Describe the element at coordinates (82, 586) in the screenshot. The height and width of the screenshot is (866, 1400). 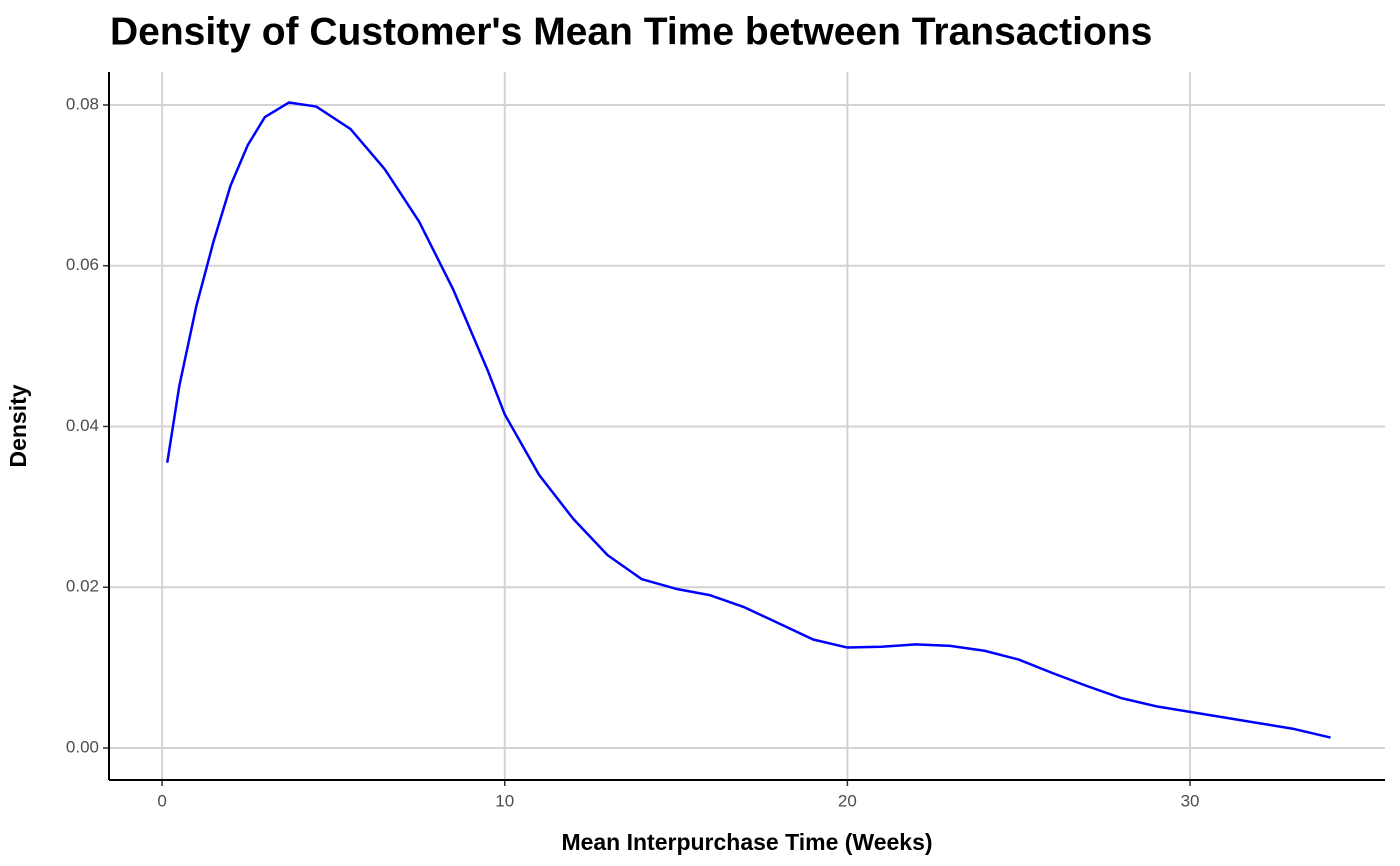
I see `y-tick-label: 0.02` at that location.